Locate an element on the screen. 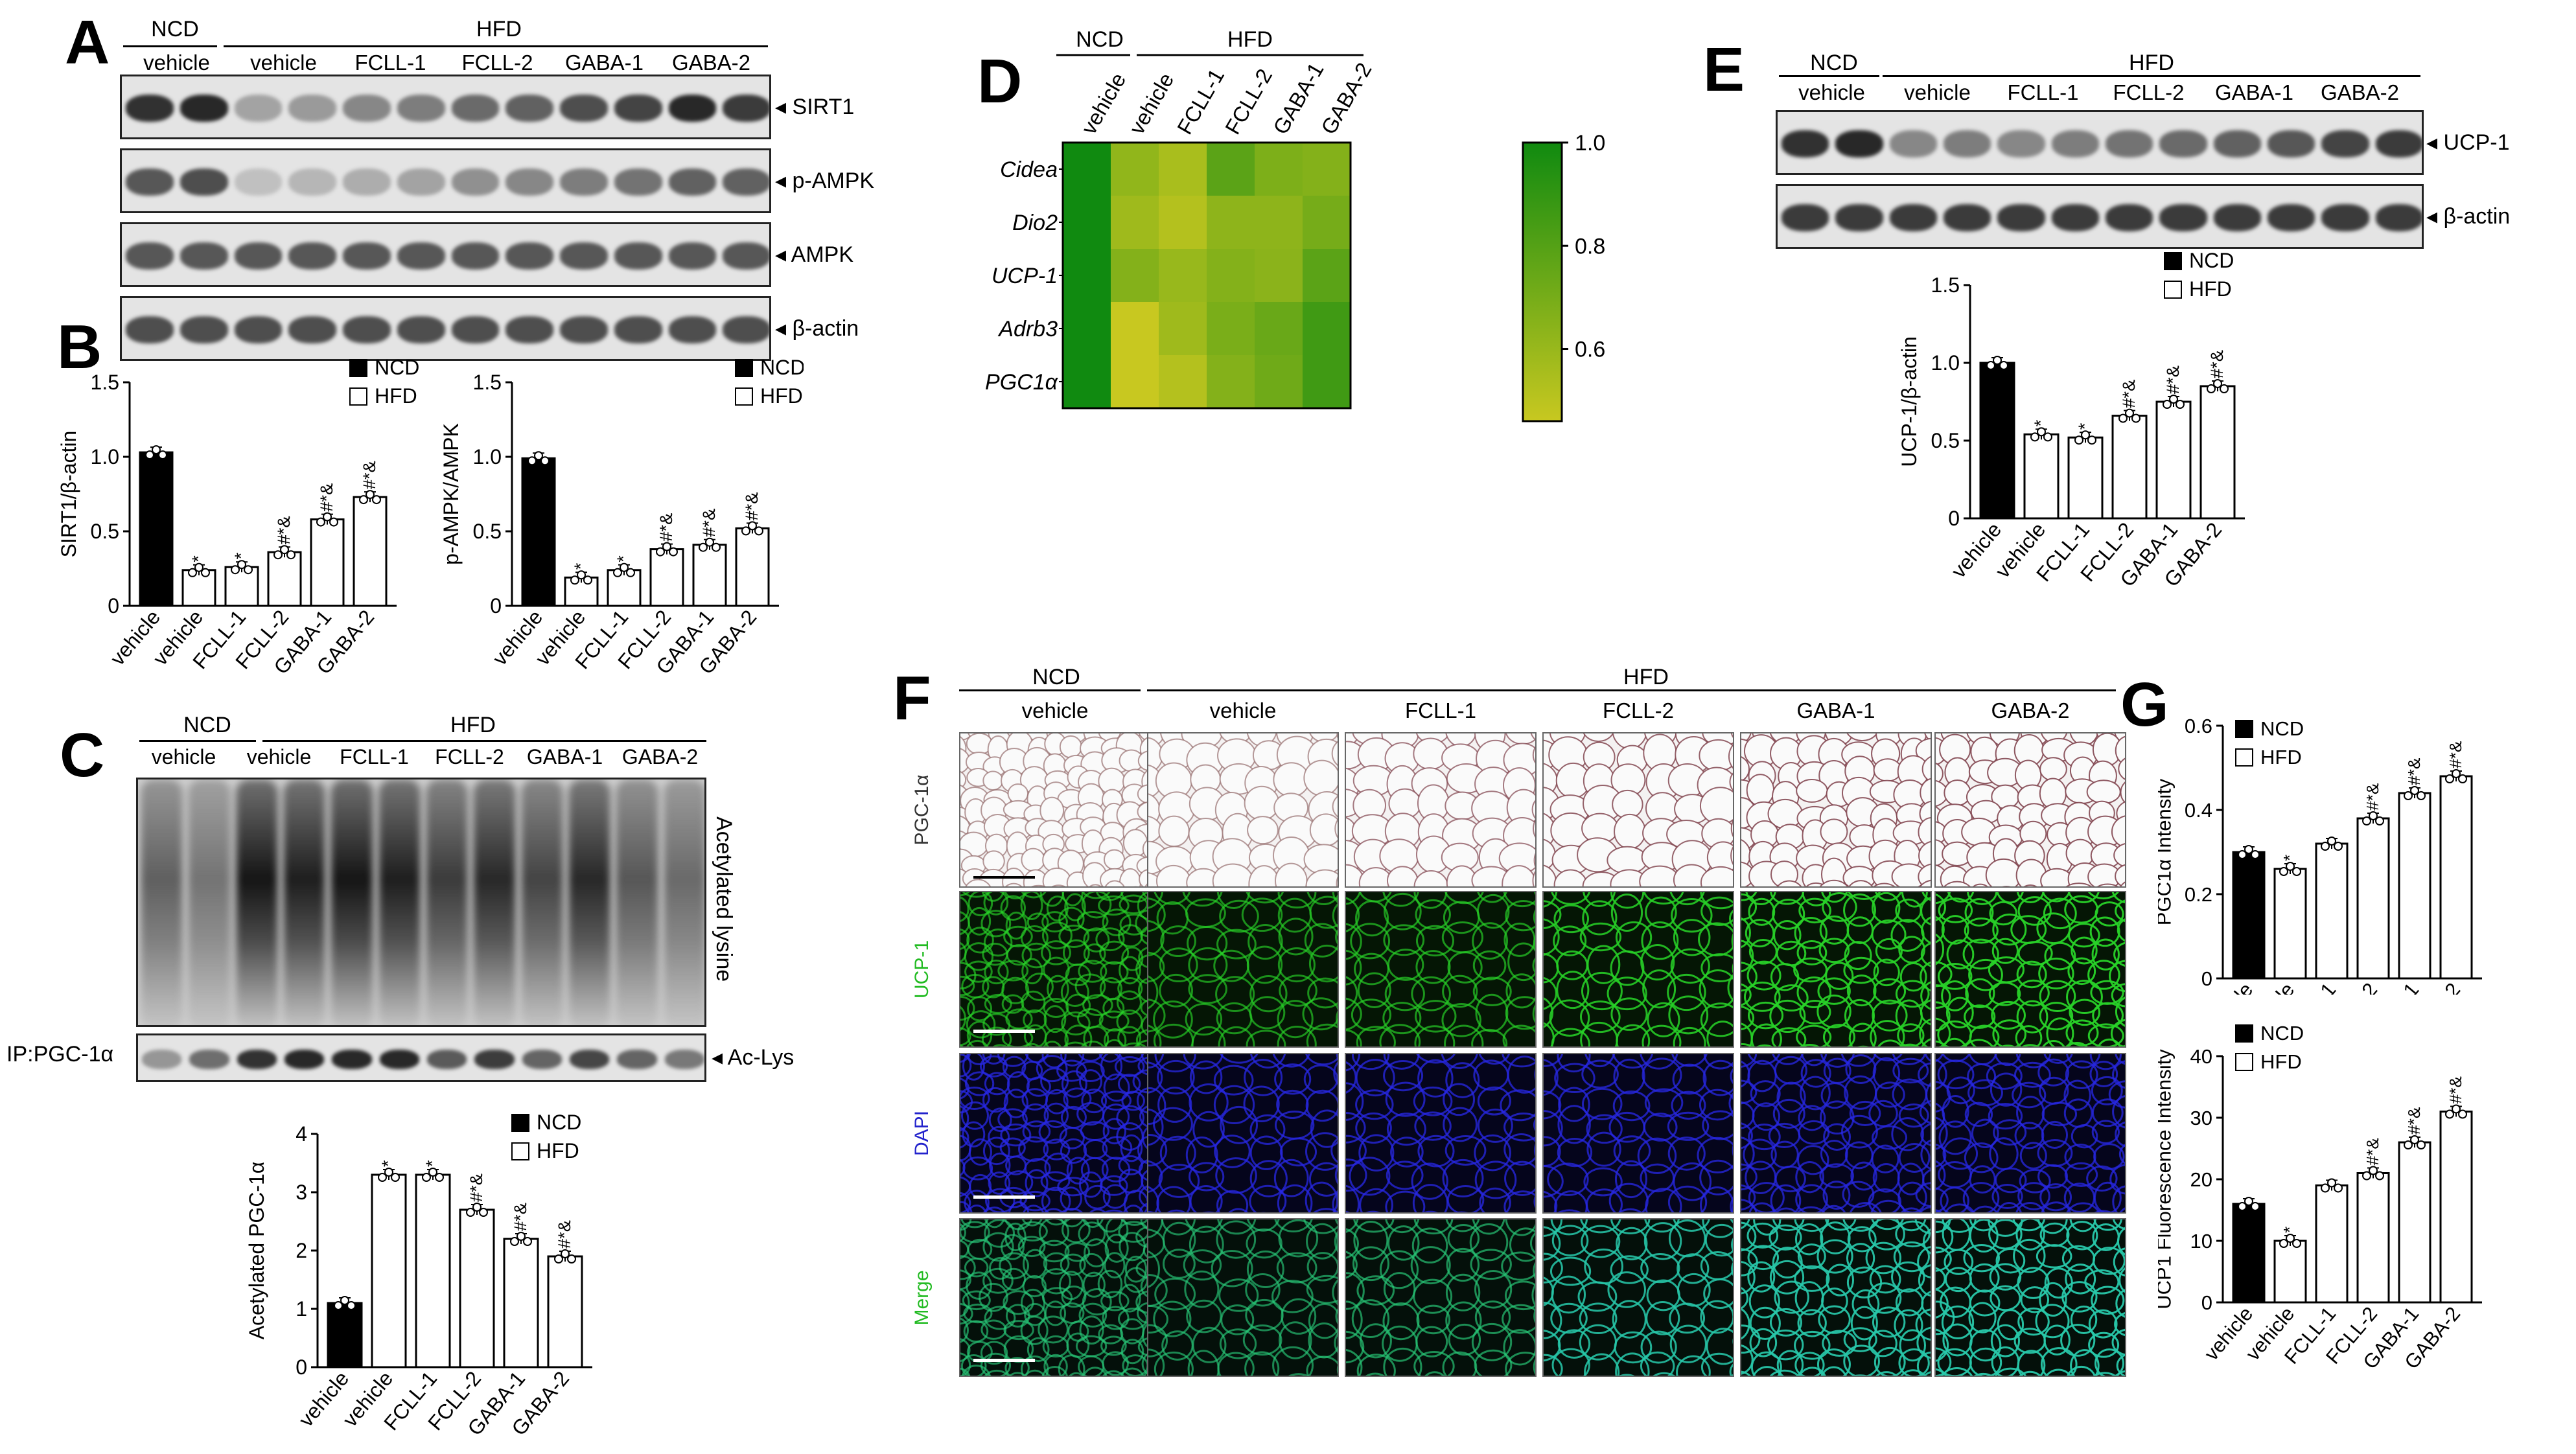 The image size is (2576, 1454). ncd-header: NCD is located at coordinates (175, 29).